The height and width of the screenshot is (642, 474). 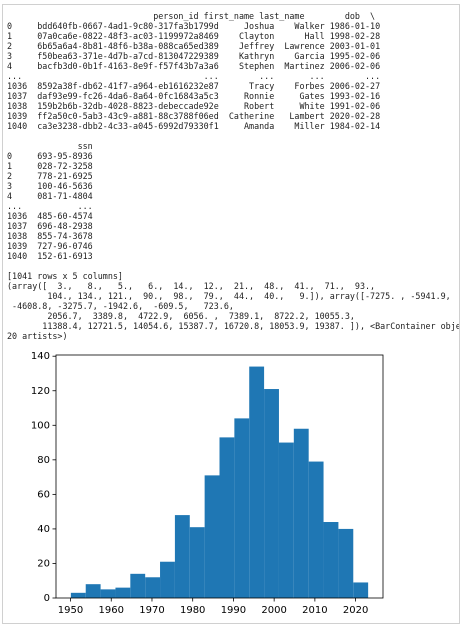 What do you see at coordinates (47, 598) in the screenshot?
I see `y-tick-label: 0` at bounding box center [47, 598].